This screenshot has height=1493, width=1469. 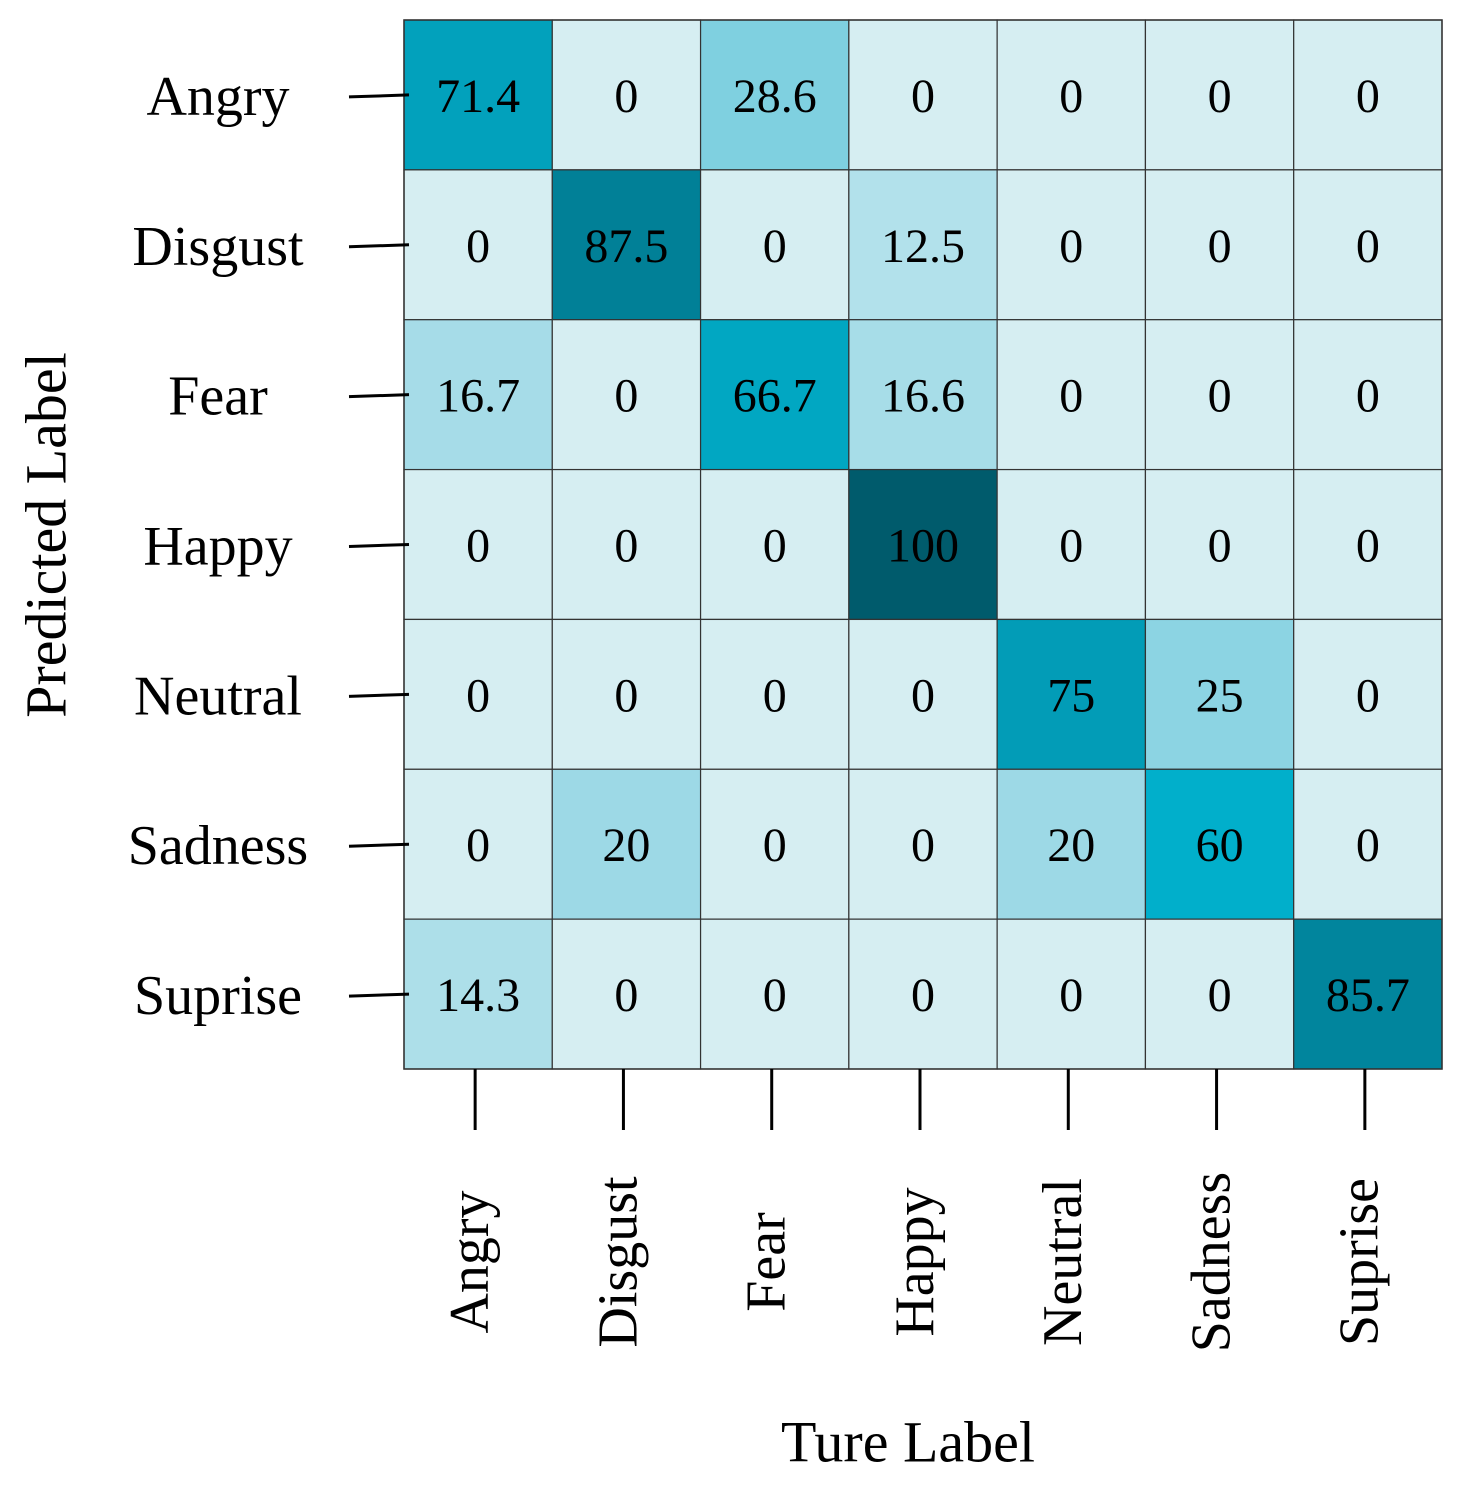 I want to click on y-tick-label: Neutral, so click(x=218, y=696).